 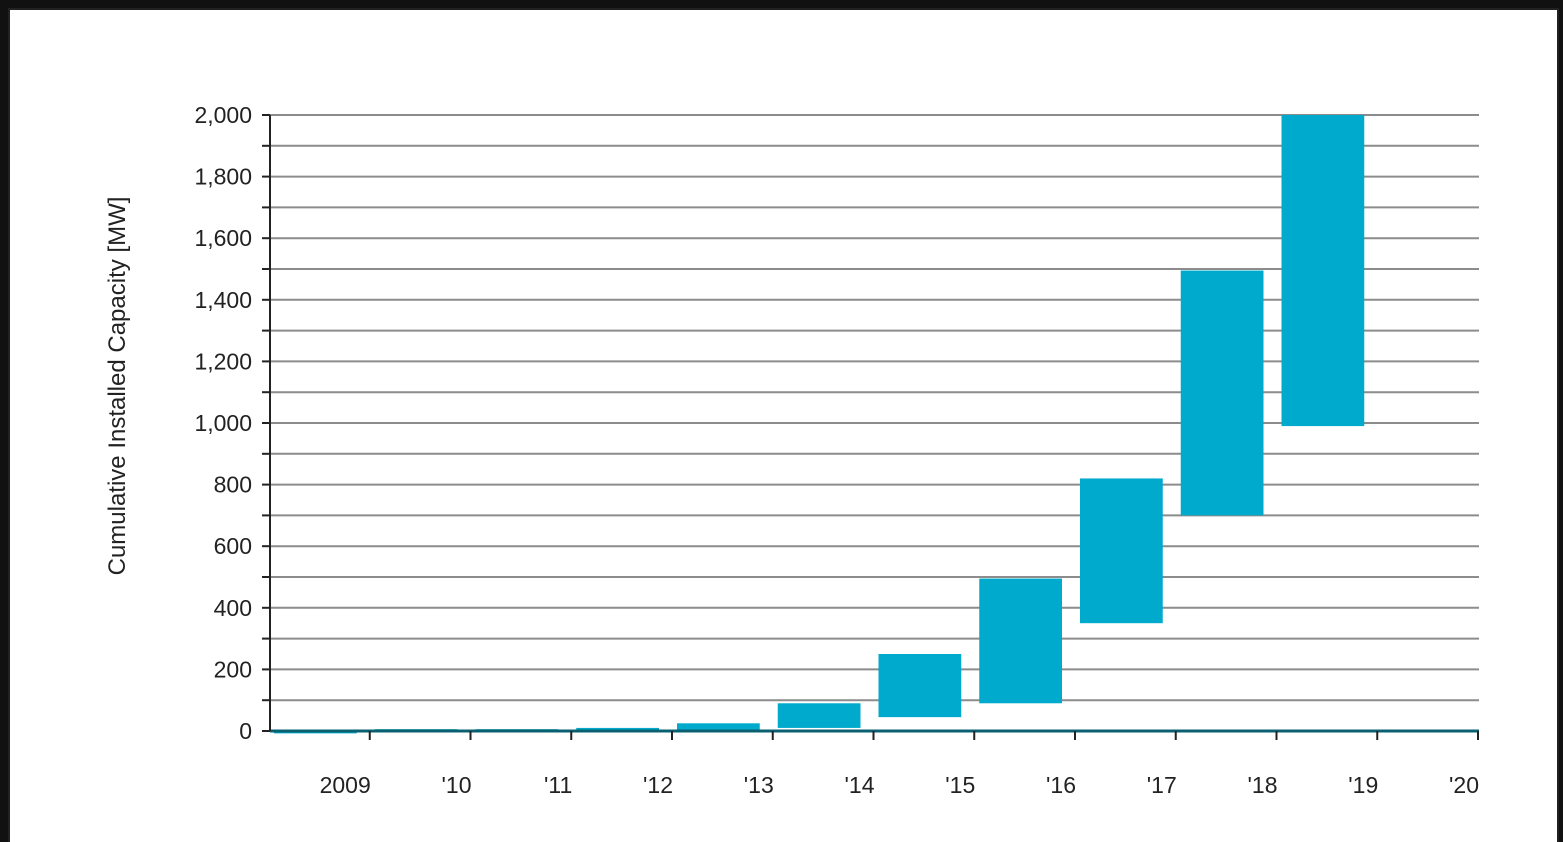 I want to click on y-tick-label: 800, so click(x=233, y=485).